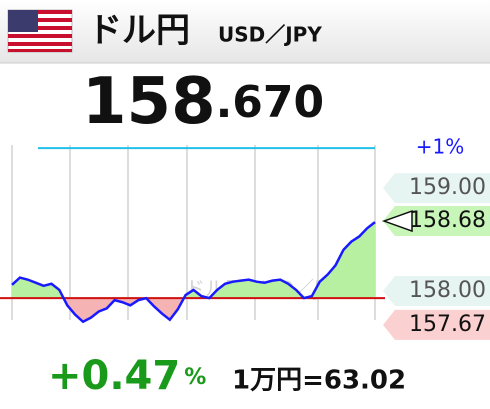 The width and height of the screenshot is (490, 409). Describe the element at coordinates (397, 221) in the screenshot. I see `current-marker` at that location.